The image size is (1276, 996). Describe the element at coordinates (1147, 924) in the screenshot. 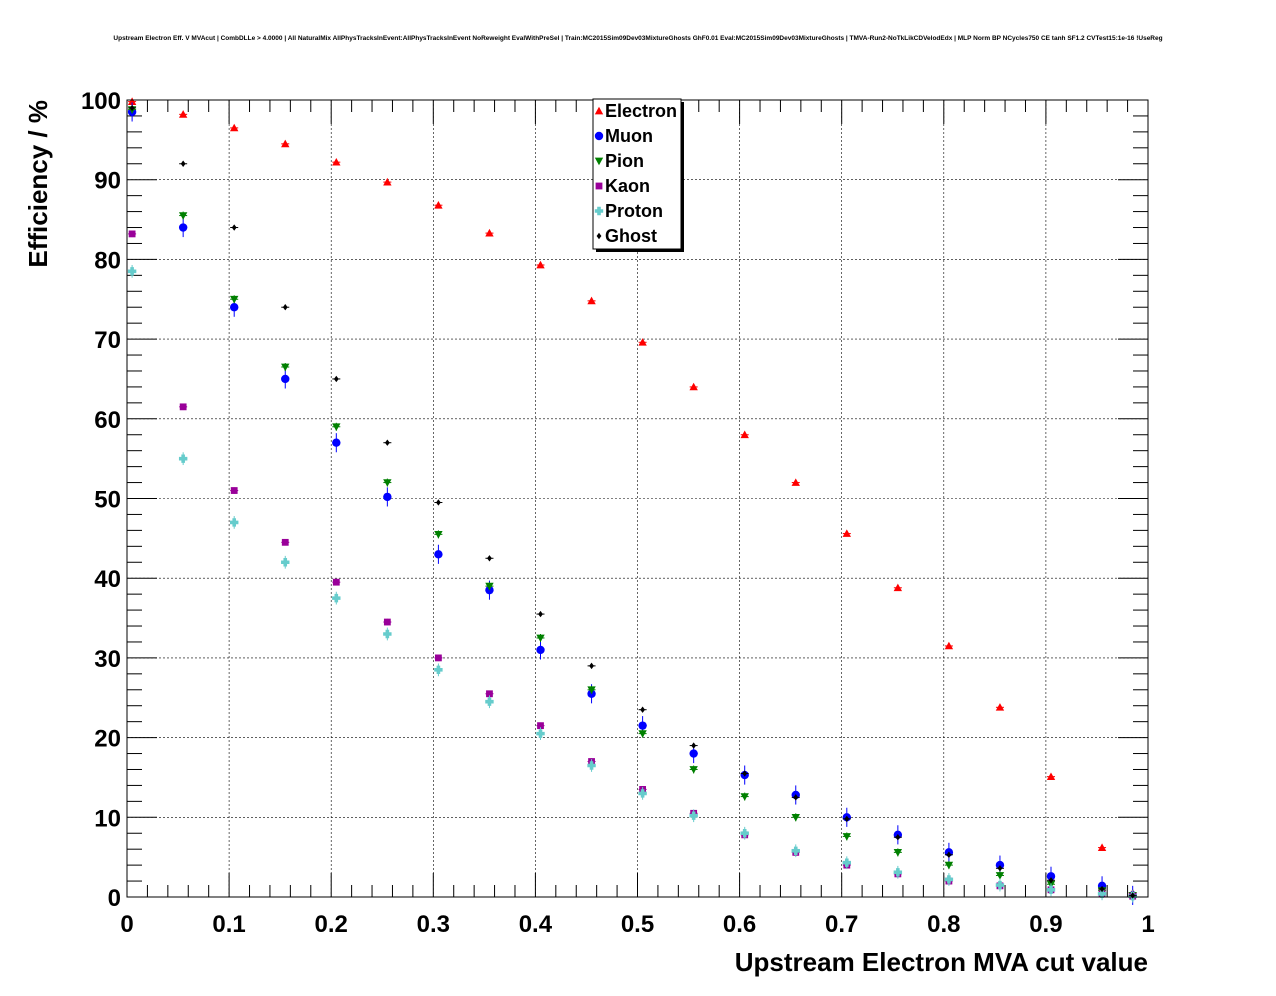

I see `x-tick-label: 1` at that location.